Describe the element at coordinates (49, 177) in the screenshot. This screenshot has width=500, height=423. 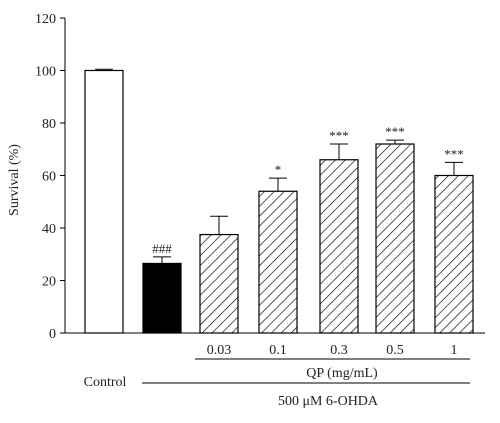
I see `y-tick-label: 60` at that location.